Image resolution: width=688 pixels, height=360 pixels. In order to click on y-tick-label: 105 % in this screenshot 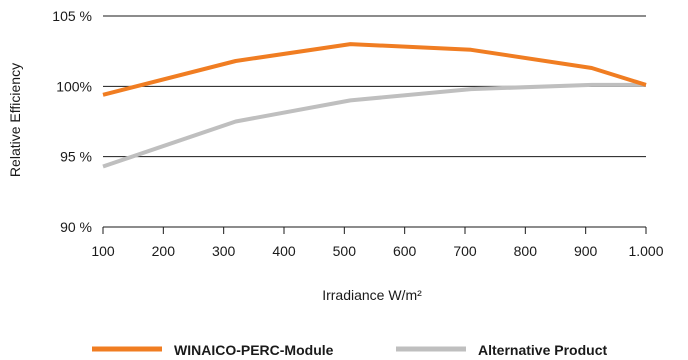, I will do `click(72, 16)`.